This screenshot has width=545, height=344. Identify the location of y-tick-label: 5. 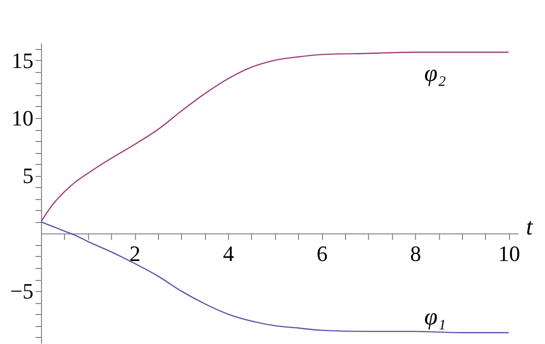
(28, 175).